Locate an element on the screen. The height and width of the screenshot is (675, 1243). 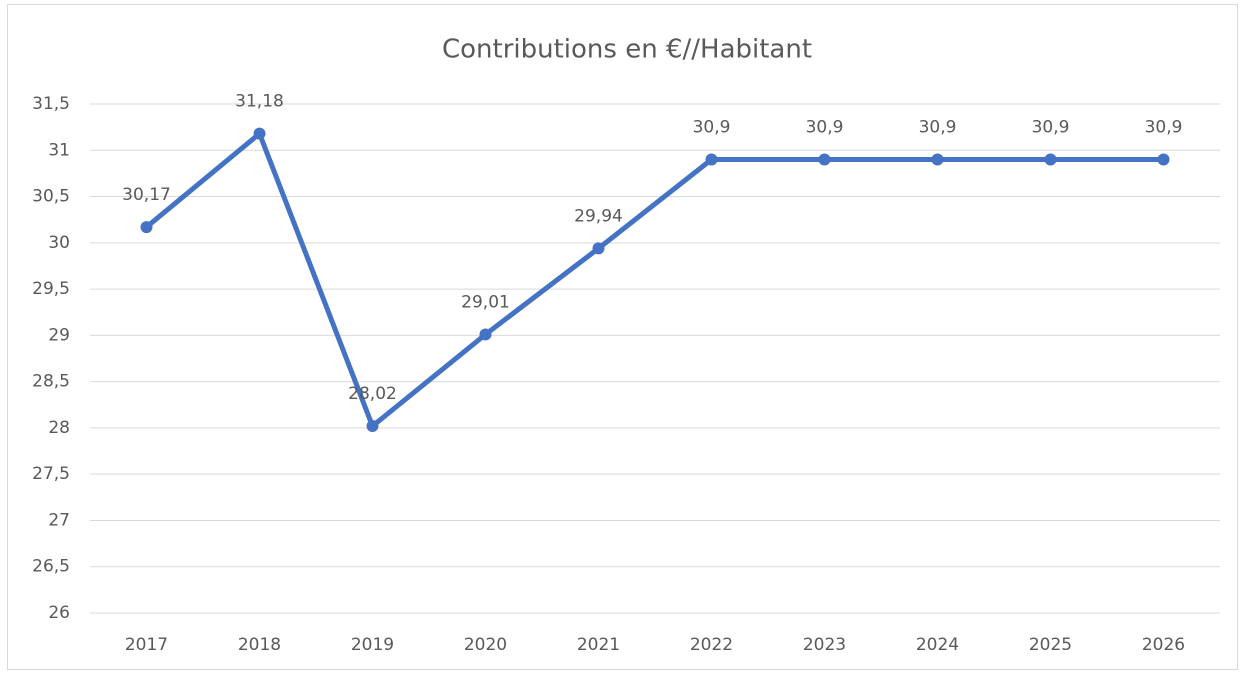
x-tick-label: 2020 is located at coordinates (485, 645).